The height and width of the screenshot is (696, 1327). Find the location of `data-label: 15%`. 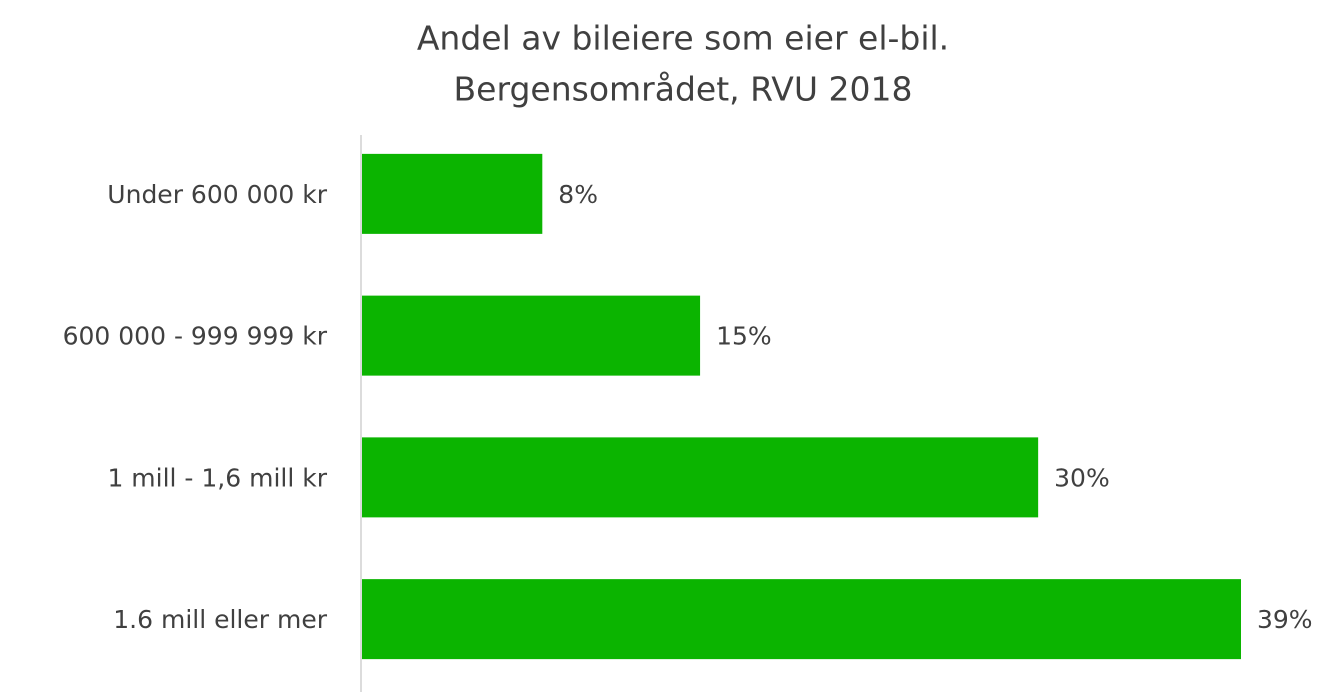

data-label: 15% is located at coordinates (744, 336).